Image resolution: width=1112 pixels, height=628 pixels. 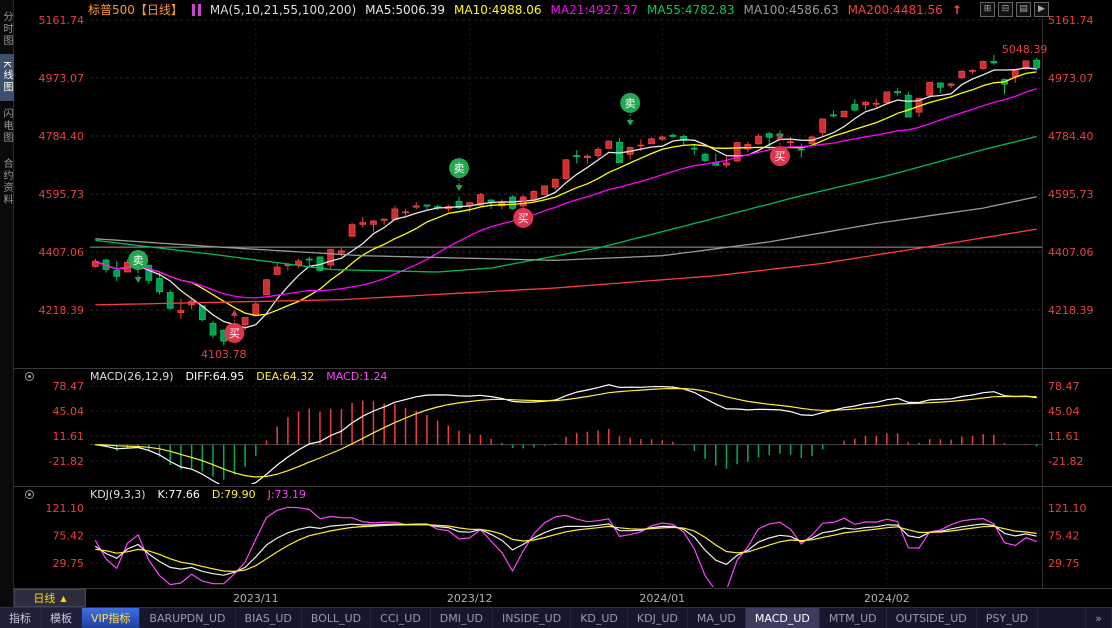 I want to click on svg-text: 2023/11, so click(x=256, y=598).